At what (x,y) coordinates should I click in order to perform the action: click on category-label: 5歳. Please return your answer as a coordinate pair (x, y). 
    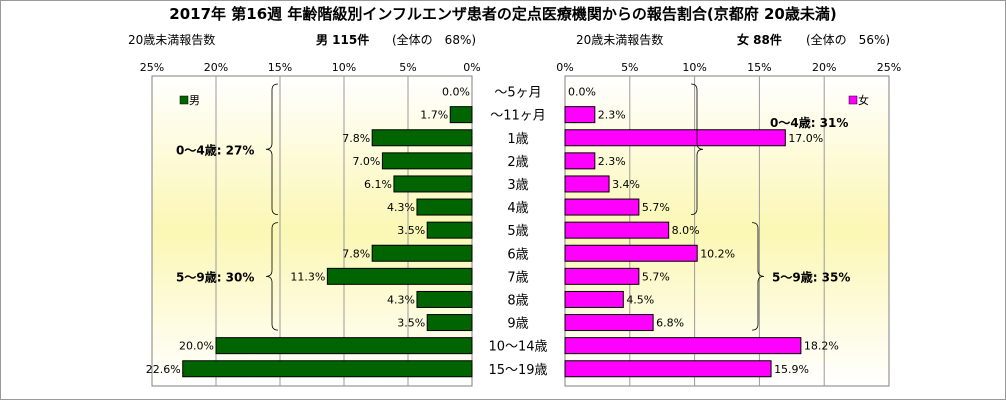
    Looking at the image, I should click on (517, 231).